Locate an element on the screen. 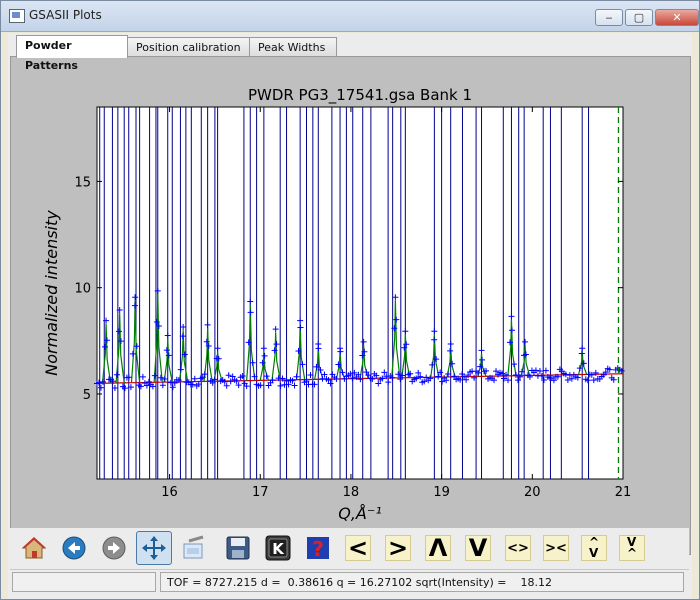 The image size is (700, 600). expand-y-button: ^ V is located at coordinates (594, 548).